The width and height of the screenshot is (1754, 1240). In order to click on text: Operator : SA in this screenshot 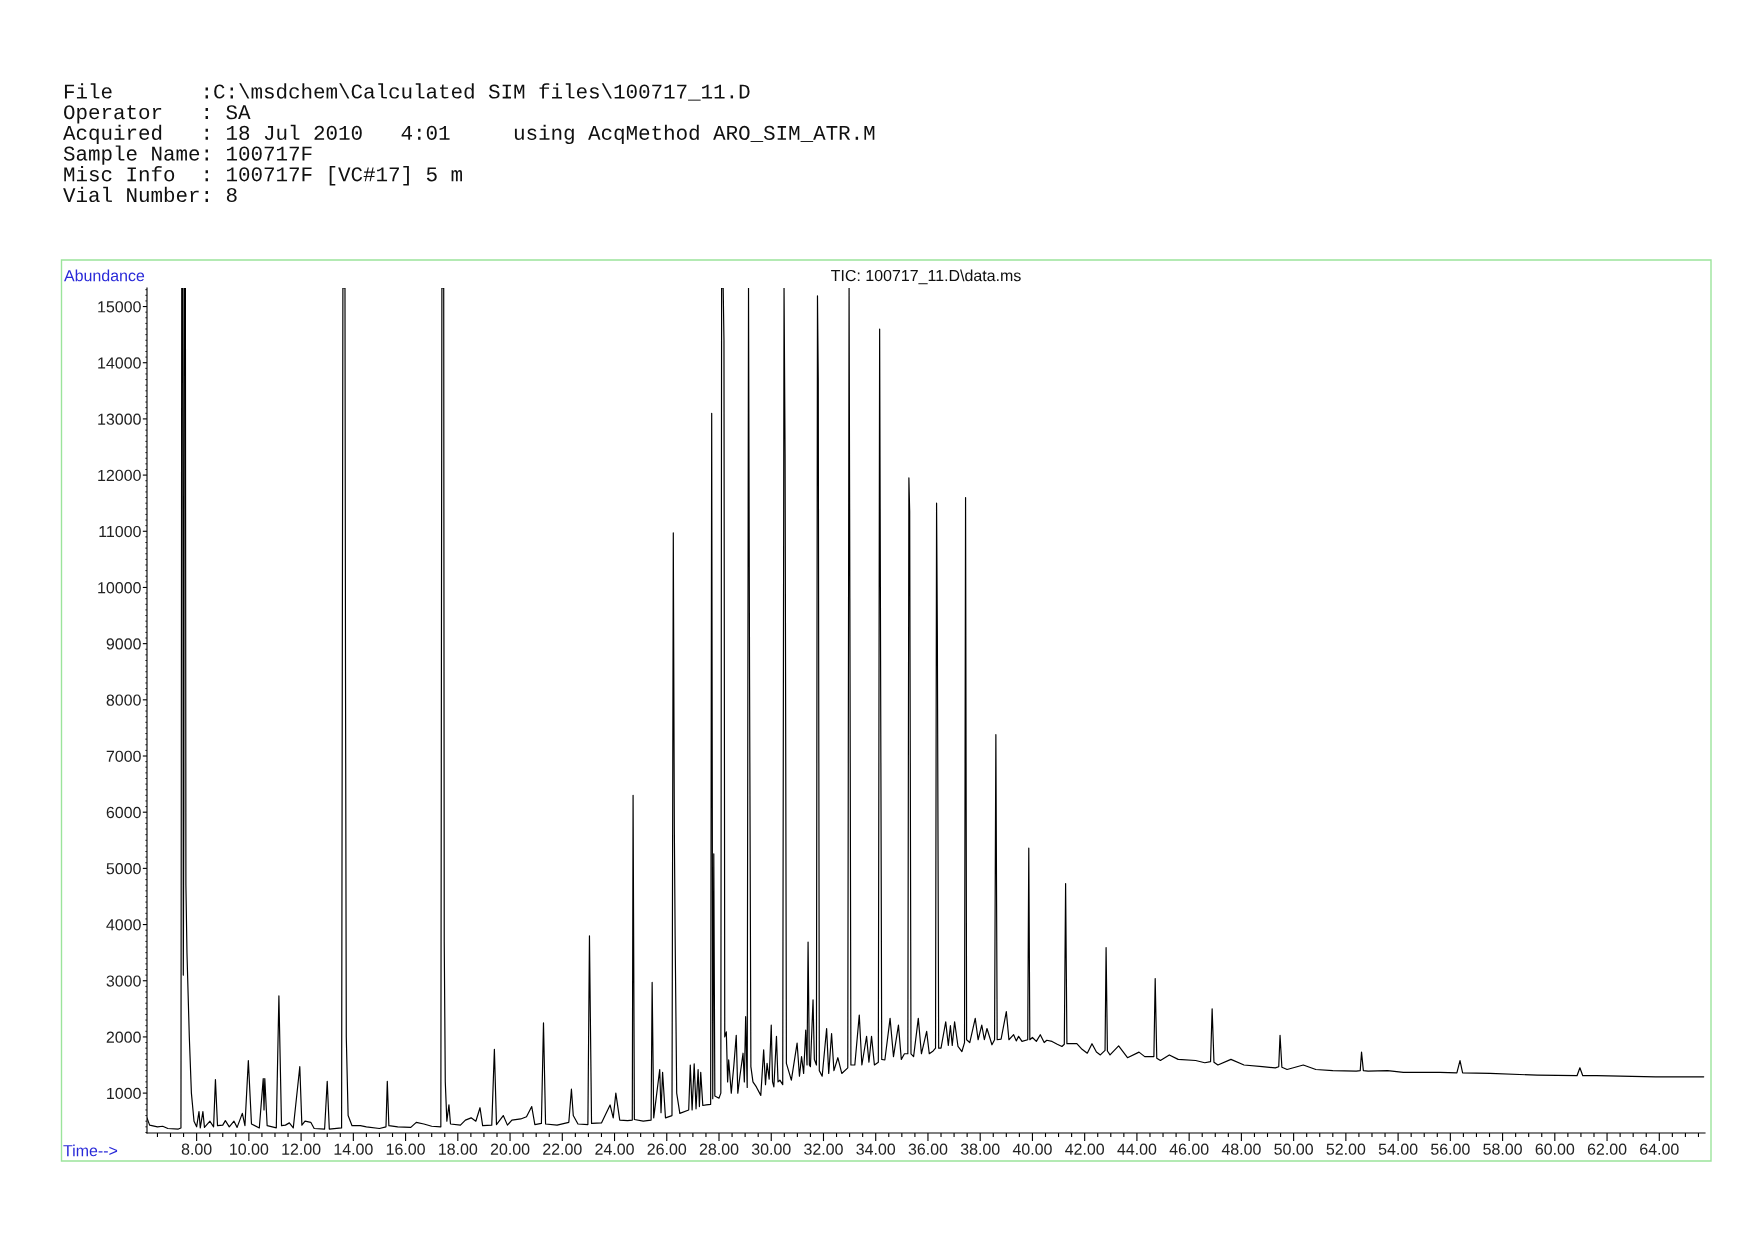, I will do `click(157, 114)`.